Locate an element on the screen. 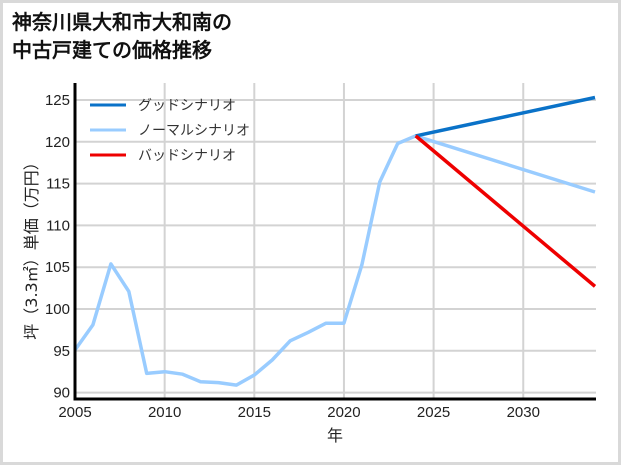 This screenshot has width=621, height=465. x-tick-label: 2005 is located at coordinates (74, 412).